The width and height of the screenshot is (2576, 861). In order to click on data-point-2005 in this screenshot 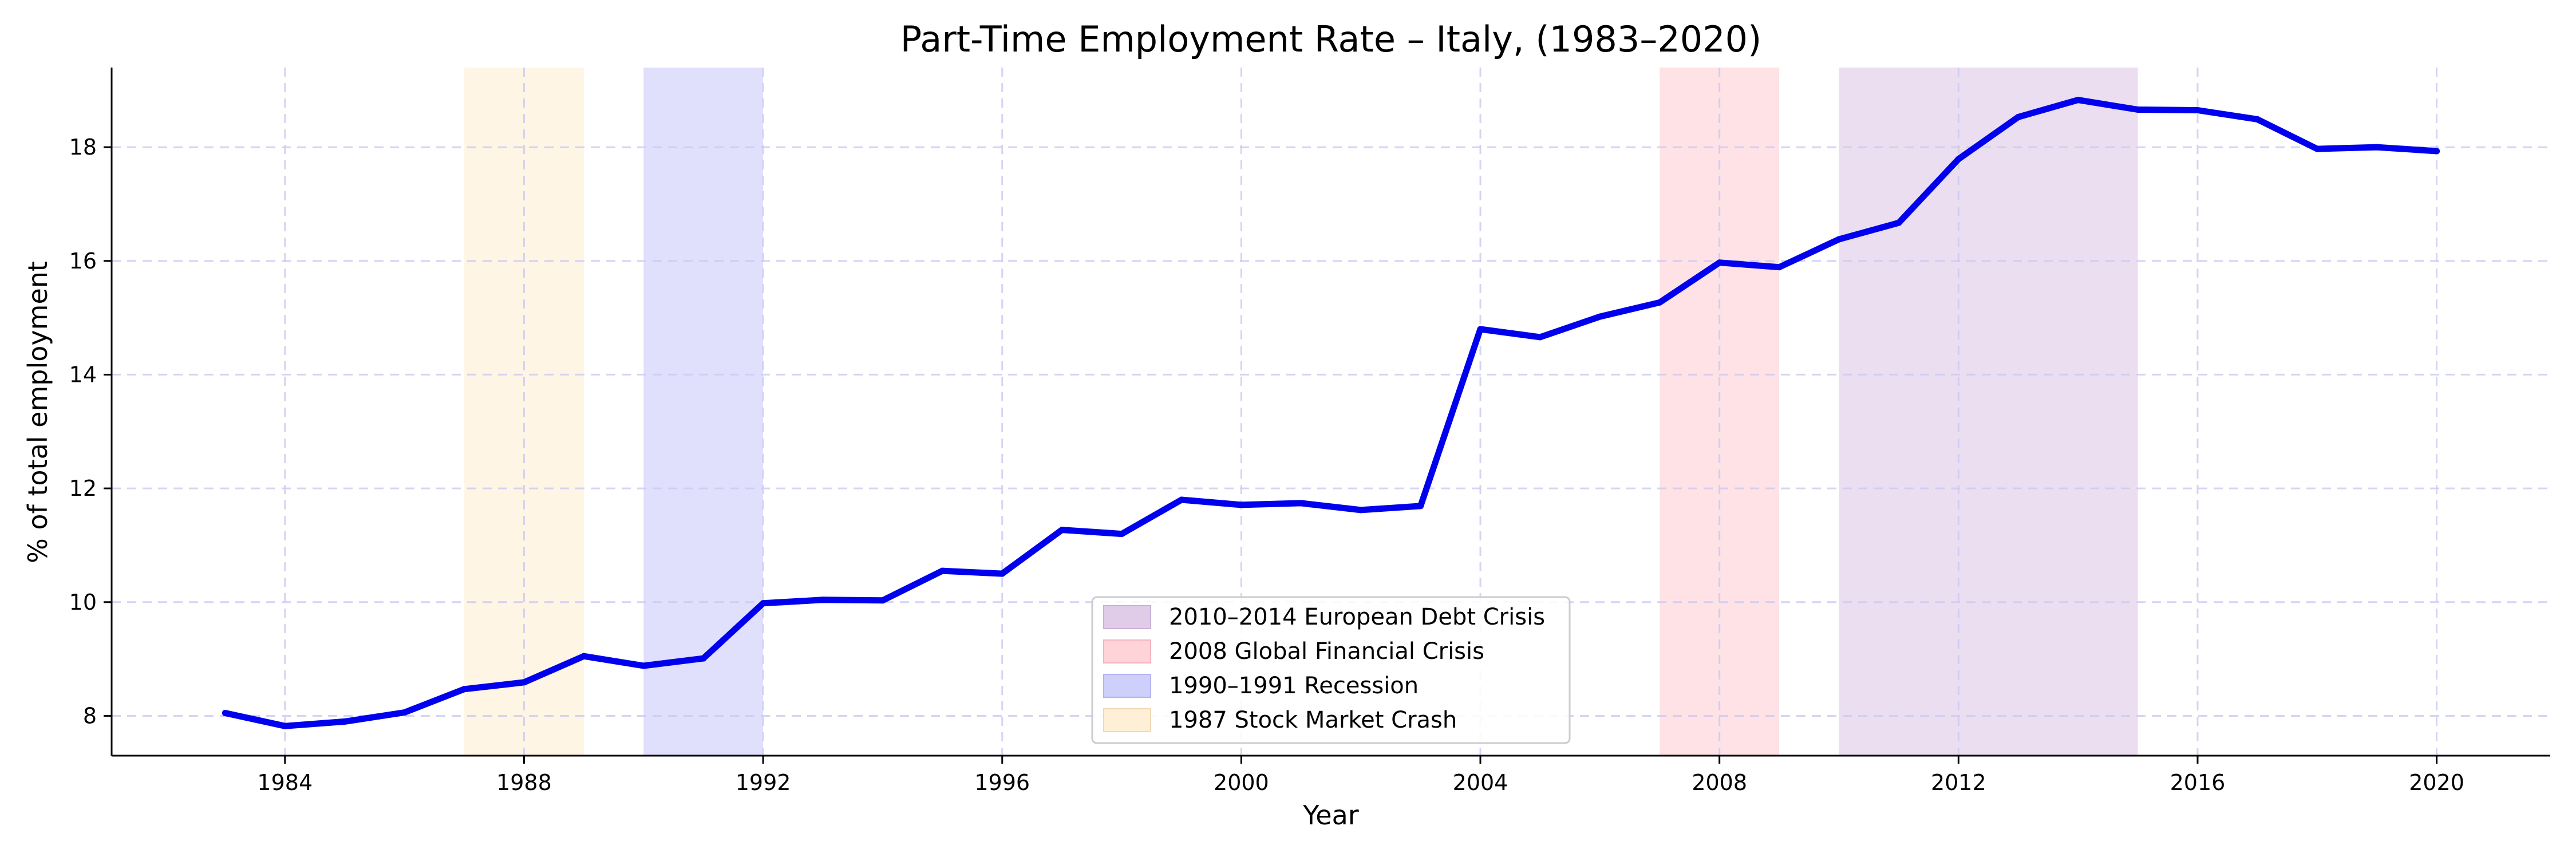, I will do `click(1539, 337)`.